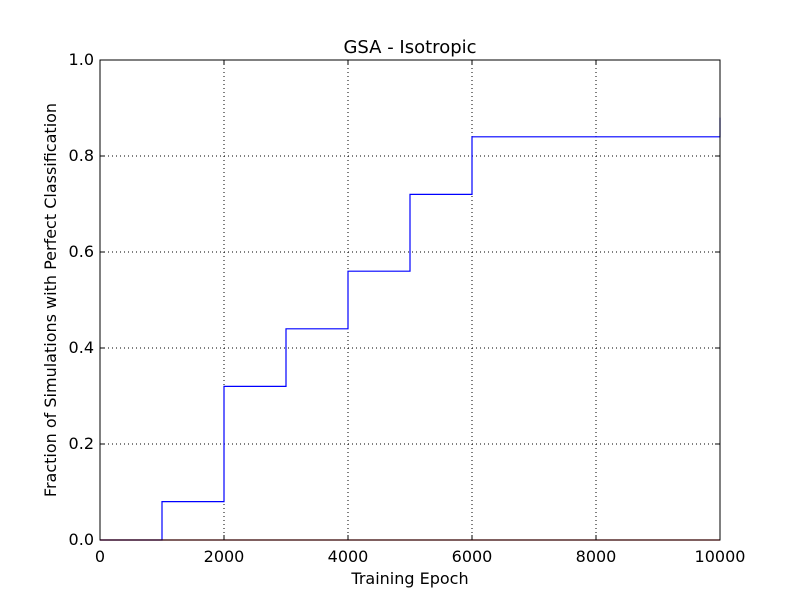 The width and height of the screenshot is (800, 604). Describe the element at coordinates (81, 251) in the screenshot. I see `y-tick-label: 0.6` at that location.